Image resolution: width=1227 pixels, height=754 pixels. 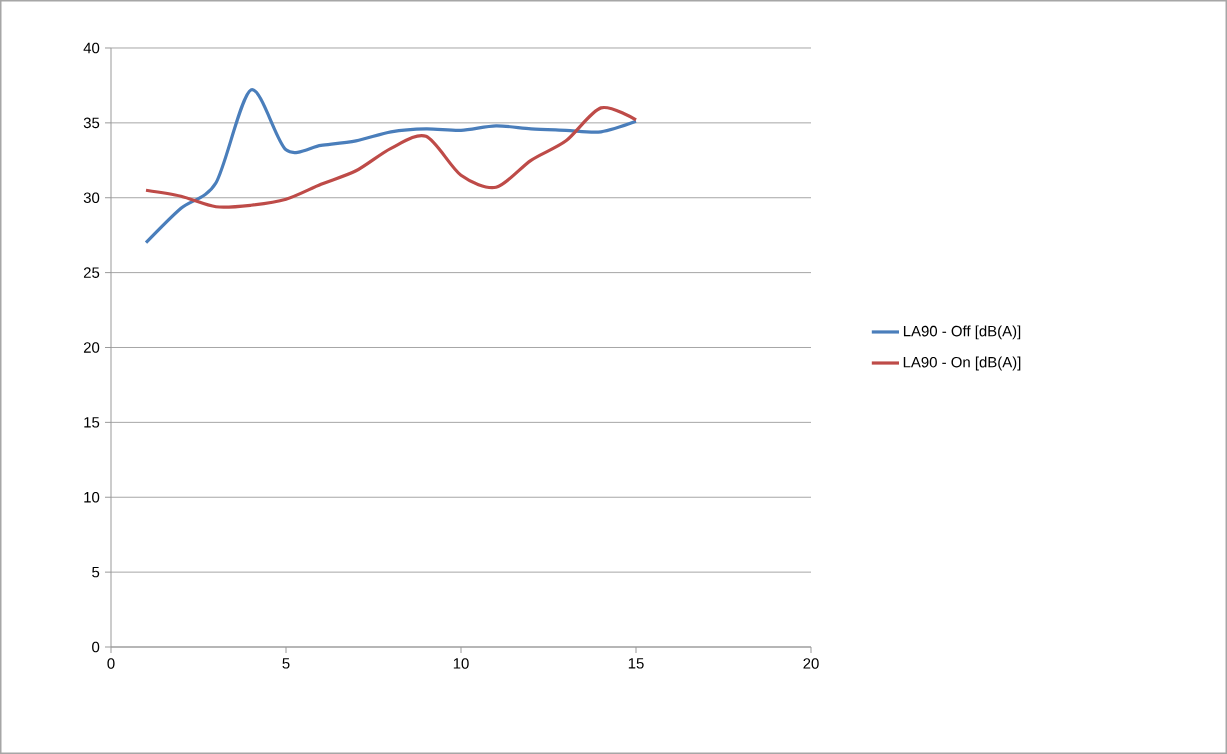 I want to click on x-tick-label: 10, so click(x=461, y=663).